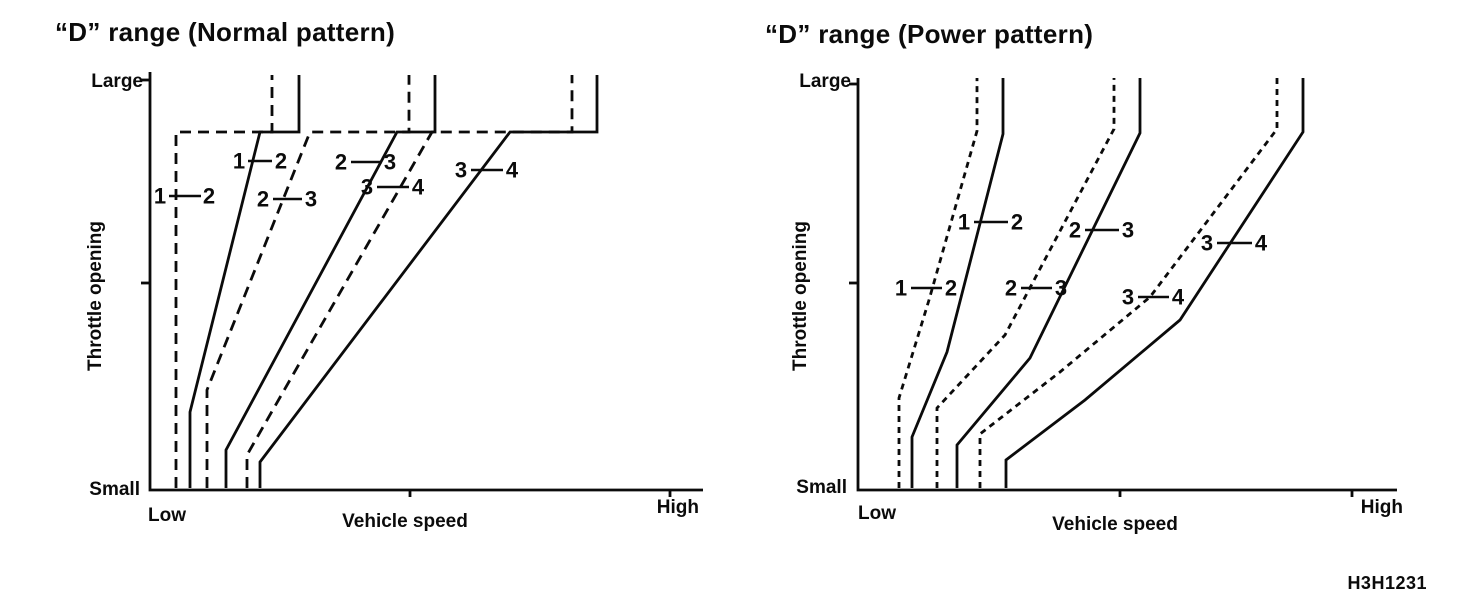 Image resolution: width=1472 pixels, height=614 pixels. I want to click on shift-line-3-4-solid, so click(1154, 283).